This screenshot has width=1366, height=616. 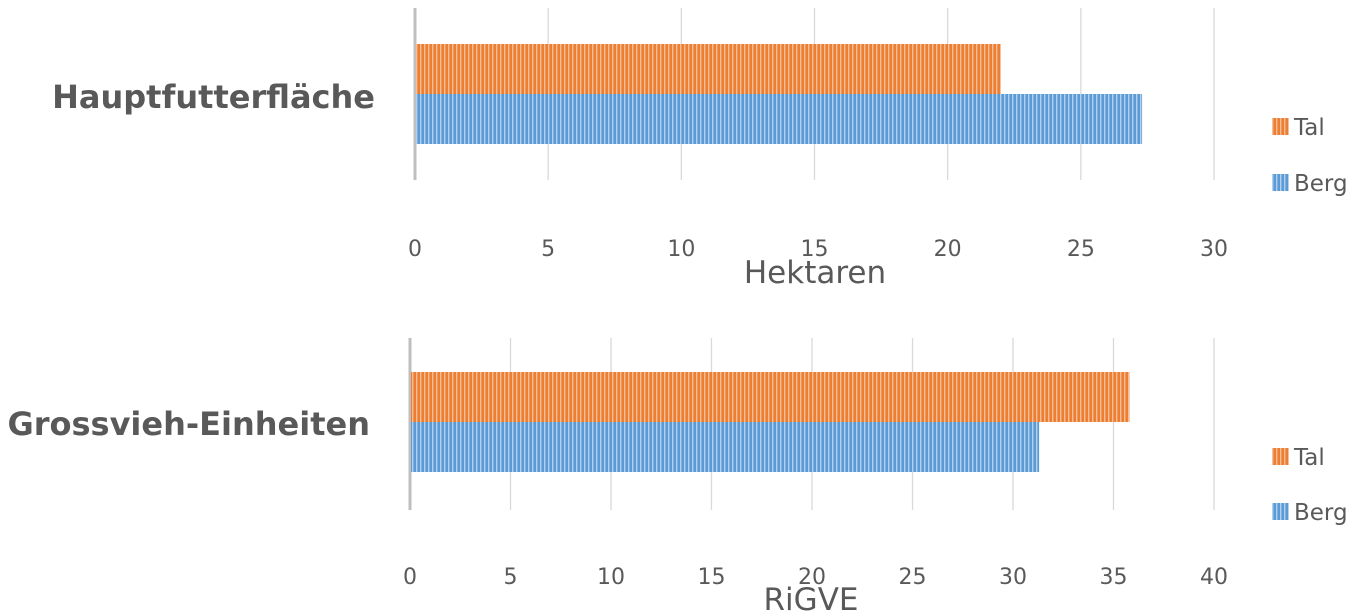 What do you see at coordinates (1310, 156) in the screenshot?
I see `legend-1: Tal Berg` at bounding box center [1310, 156].